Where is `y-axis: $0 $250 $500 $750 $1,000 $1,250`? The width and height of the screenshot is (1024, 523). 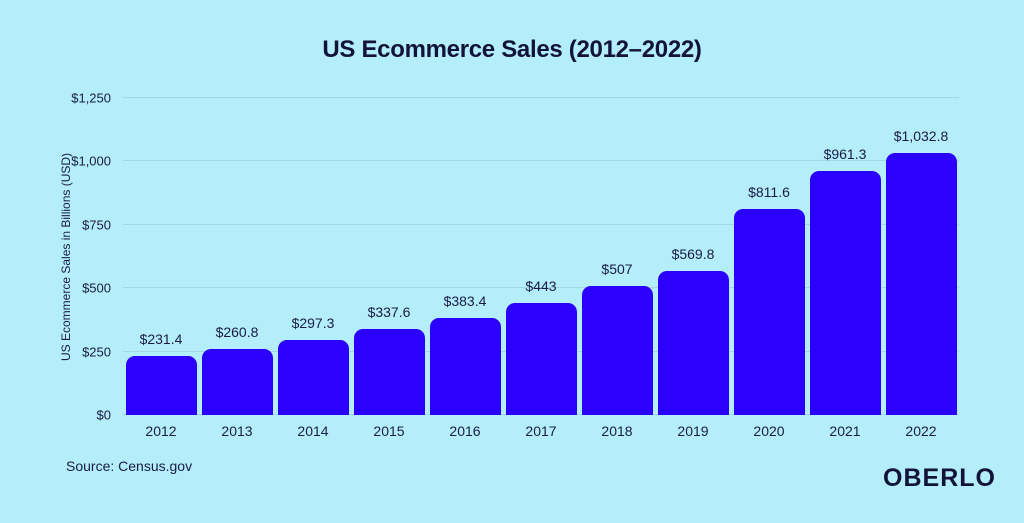
y-axis: $0 $250 $500 $750 $1,000 $1,250 is located at coordinates (58, 257).